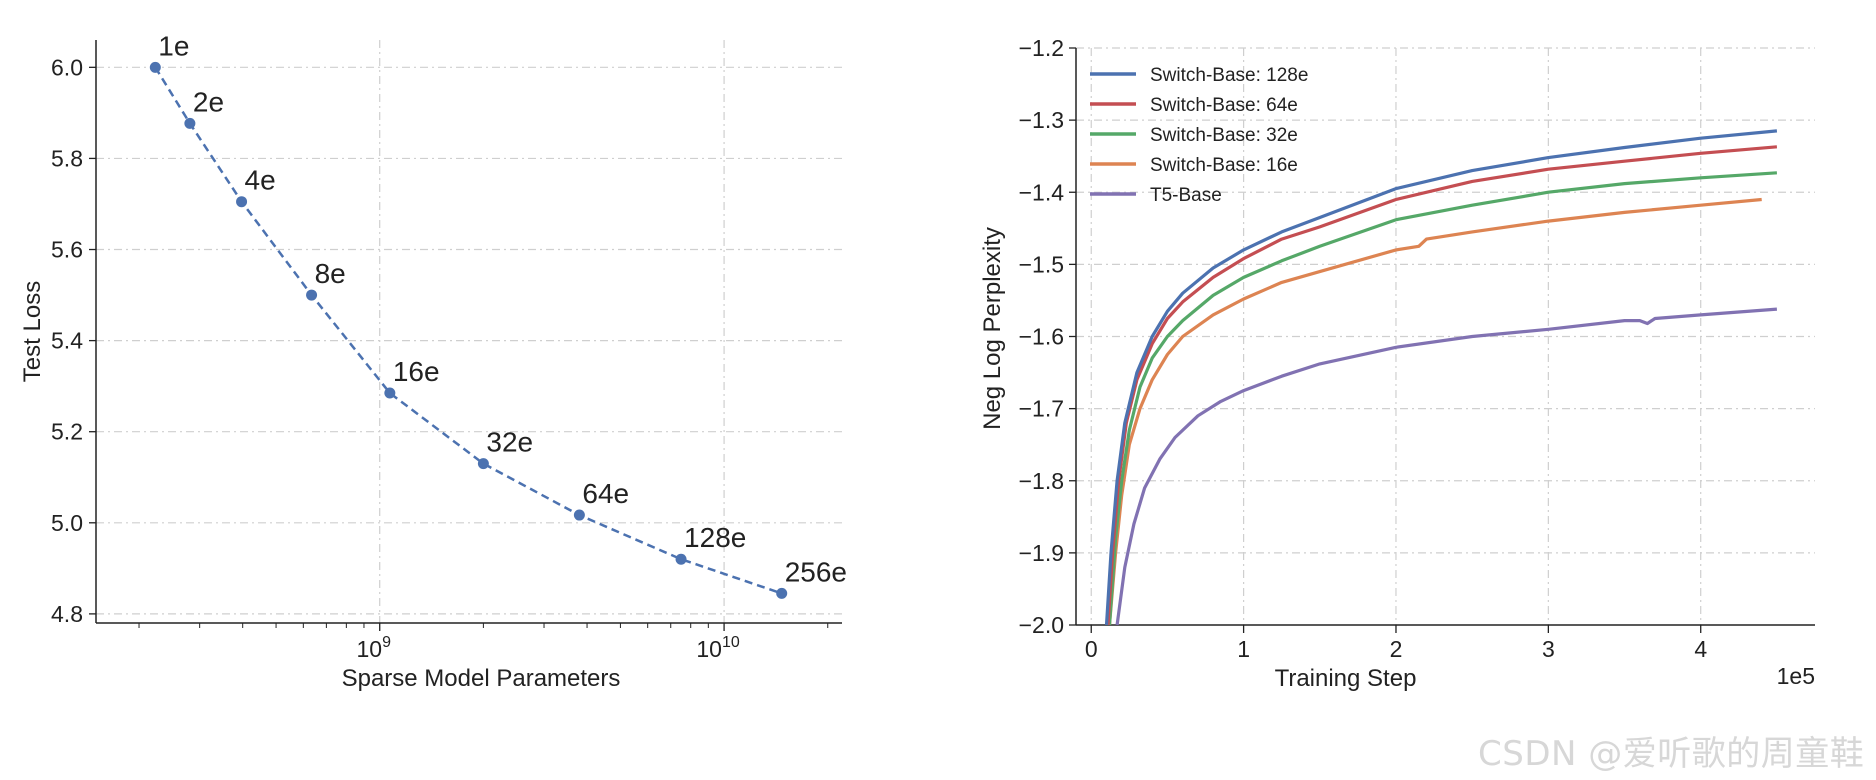  Describe the element at coordinates (1243, 649) in the screenshot. I see `x-tick-label: 1` at that location.